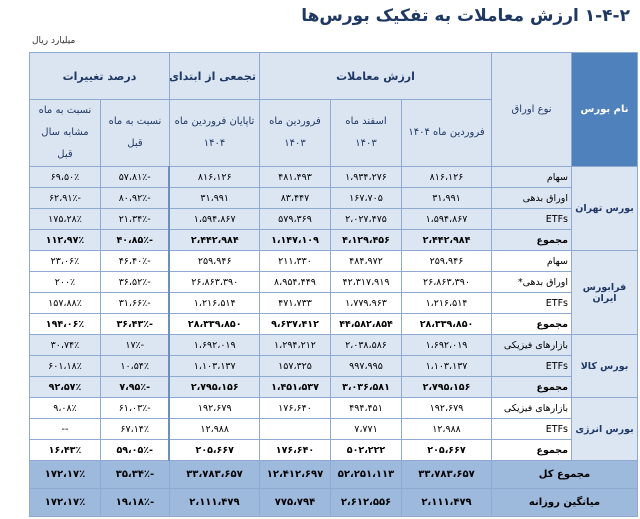 The width and height of the screenshot is (640, 519). Describe the element at coordinates (64, 198) in the screenshot. I see `value-cell: -۶۲،۹۱٪` at that location.